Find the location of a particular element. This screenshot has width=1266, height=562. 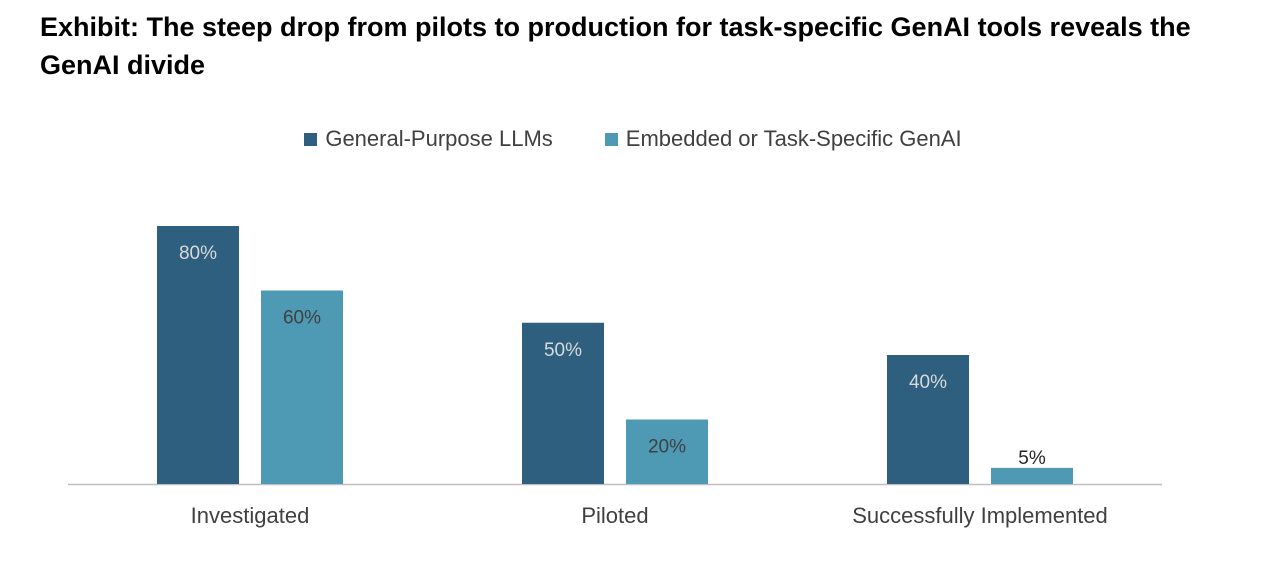

category-label: Successfully Implemented is located at coordinates (980, 515).